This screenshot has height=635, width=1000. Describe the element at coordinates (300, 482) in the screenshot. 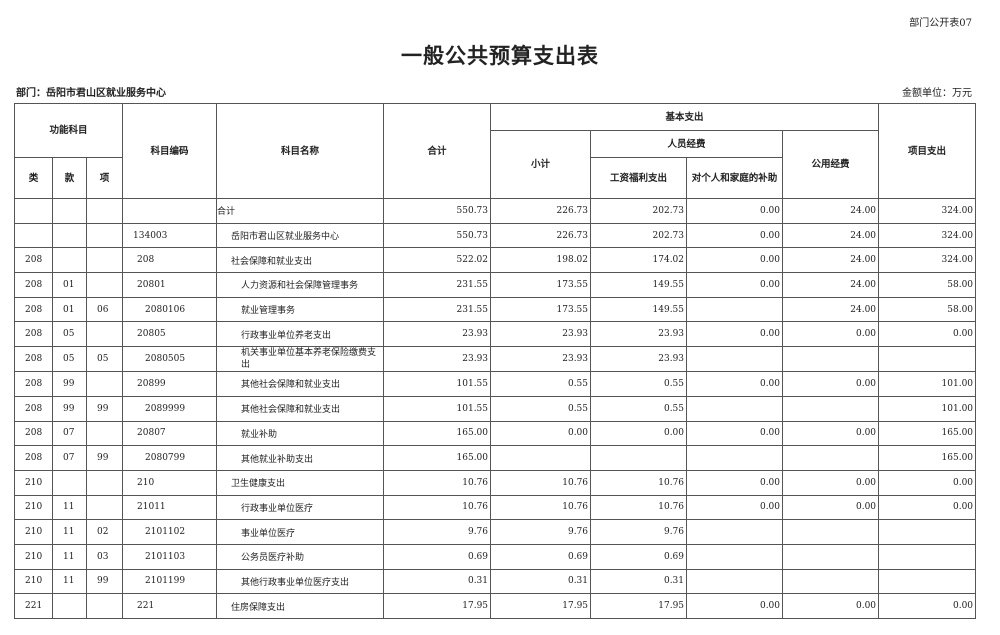

I see `cell-name: 卫生健康支出` at that location.